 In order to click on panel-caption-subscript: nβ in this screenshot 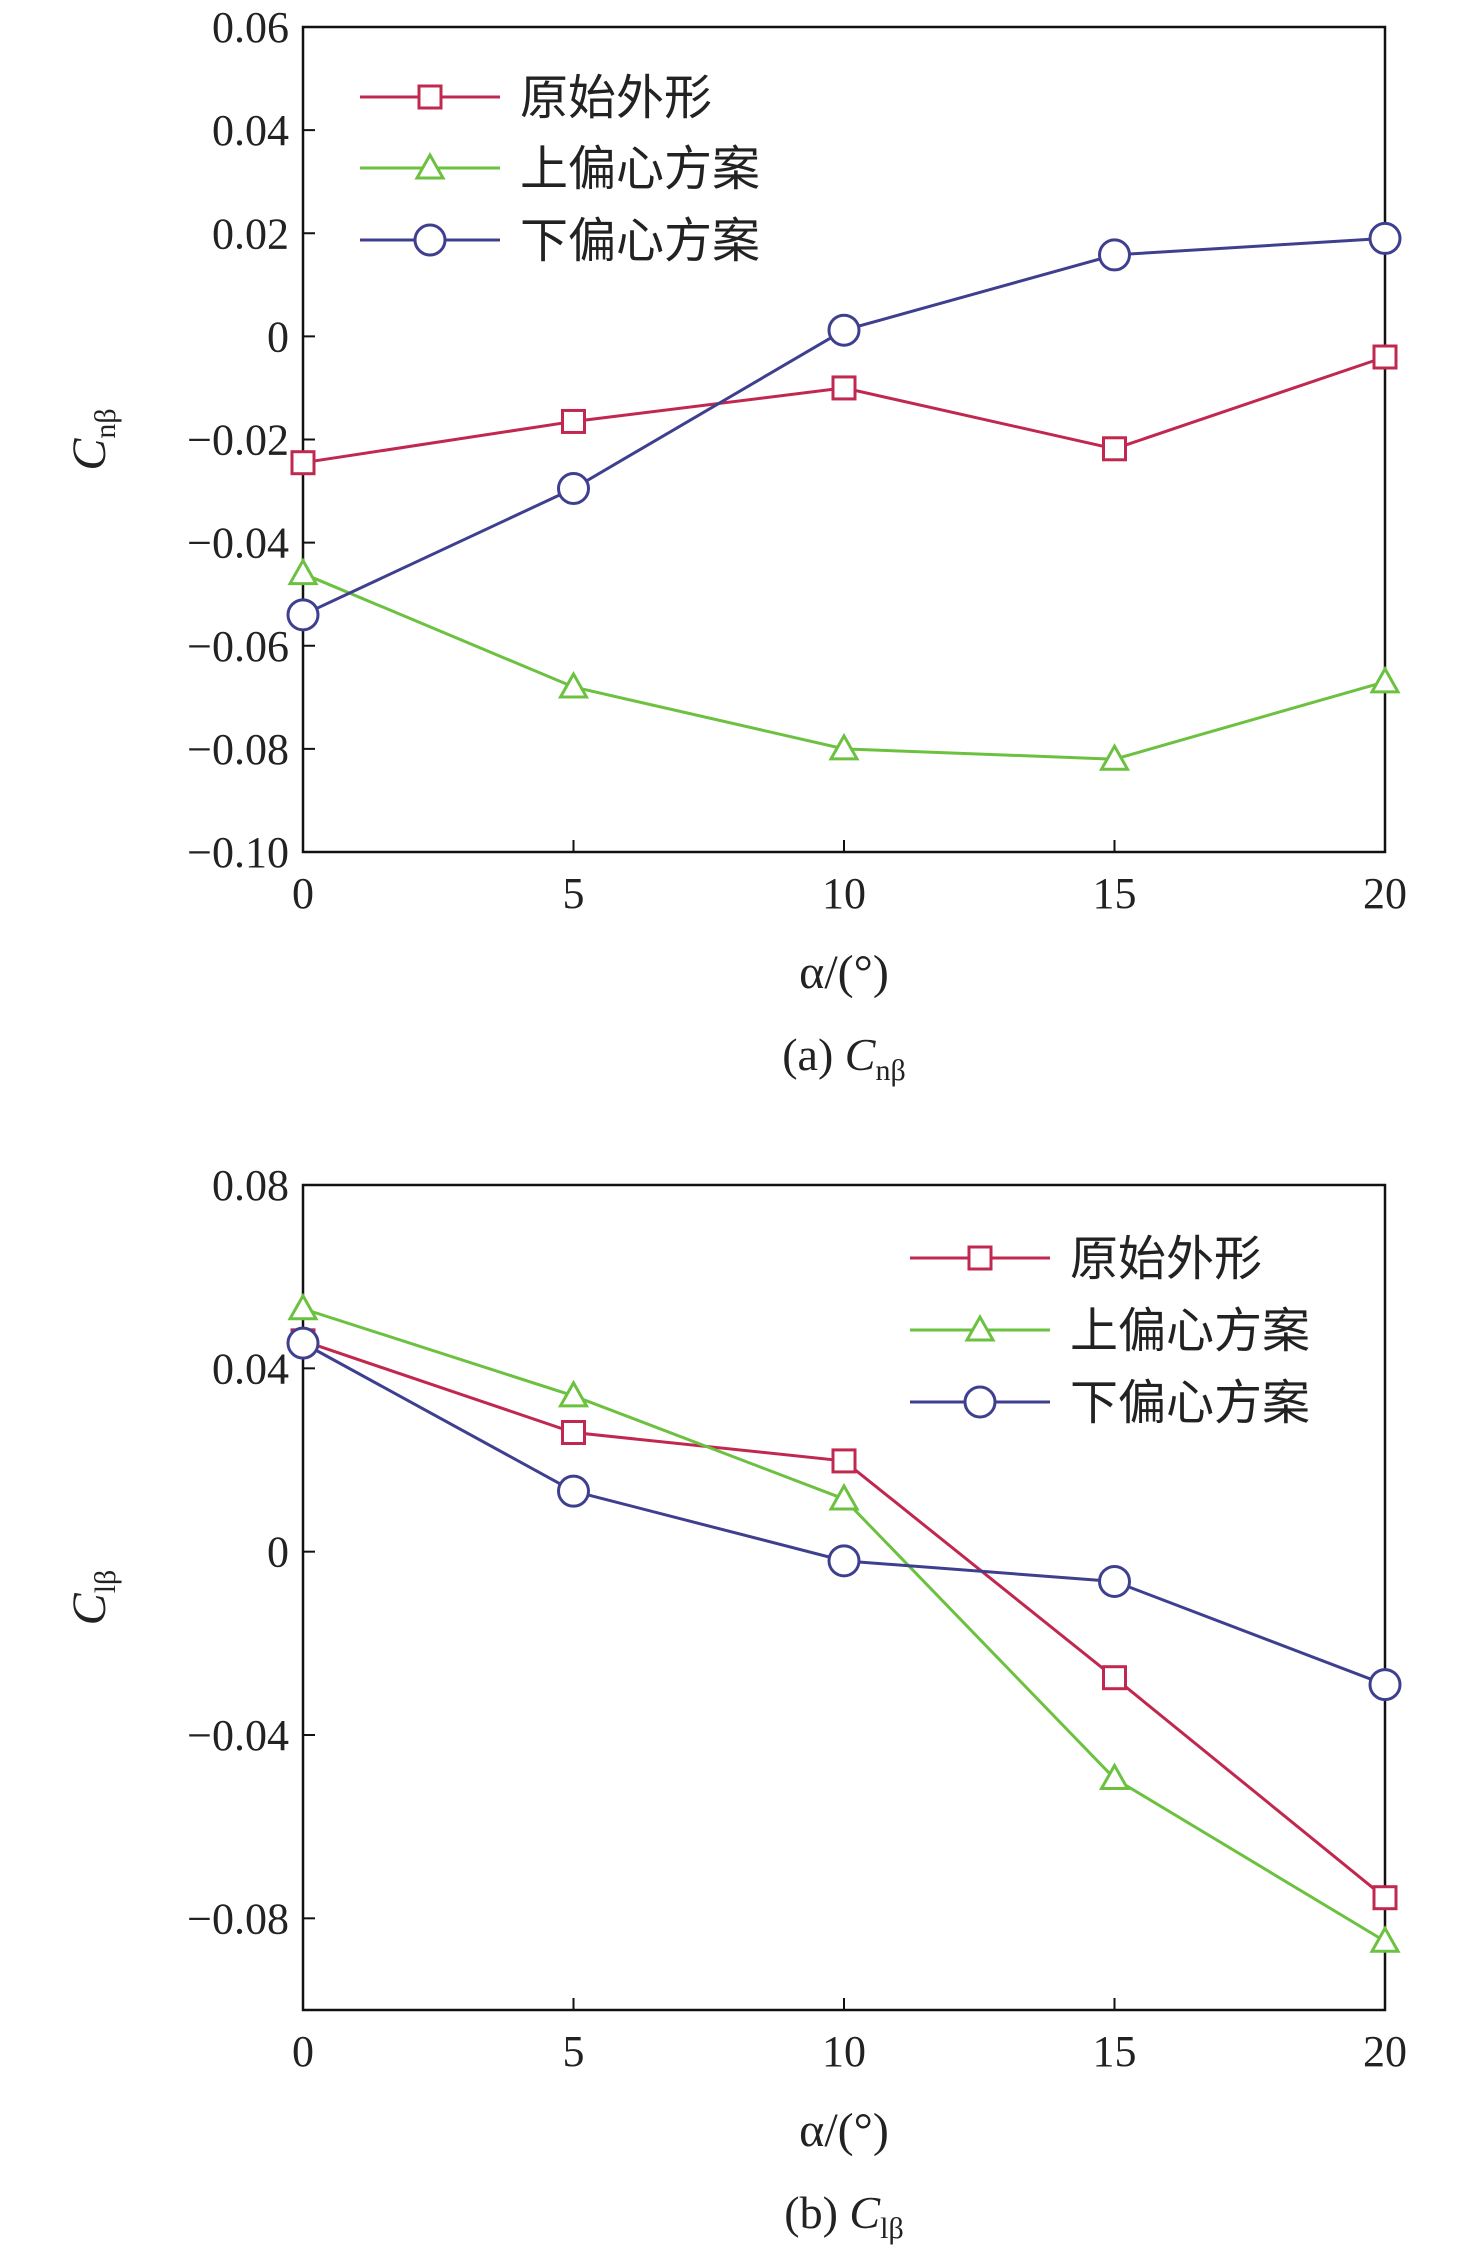, I will do `click(890, 1070)`.